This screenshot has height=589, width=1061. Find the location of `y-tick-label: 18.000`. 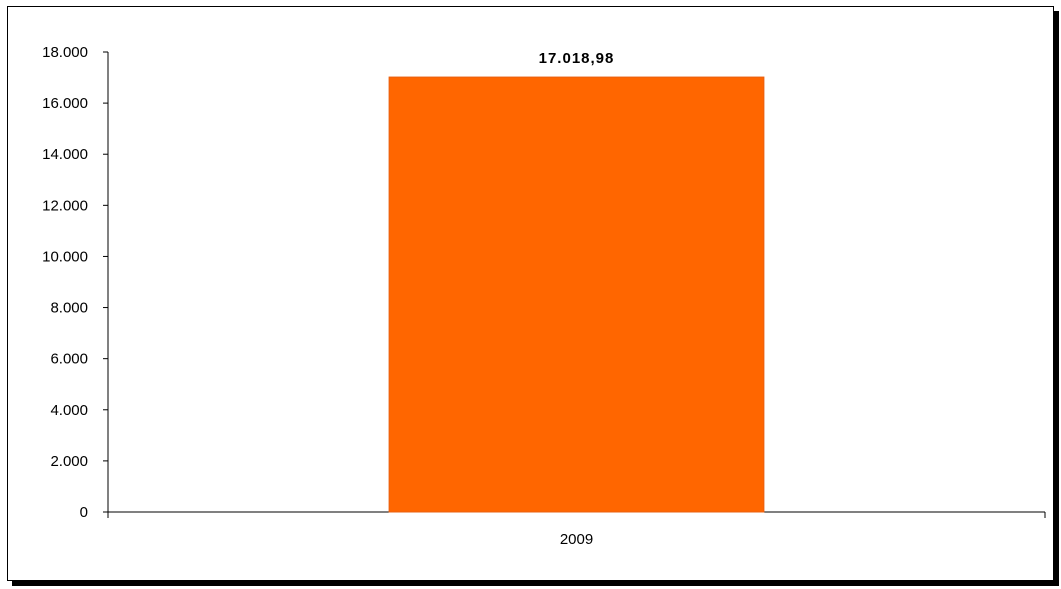

y-tick-label: 18.000 is located at coordinates (65, 52).